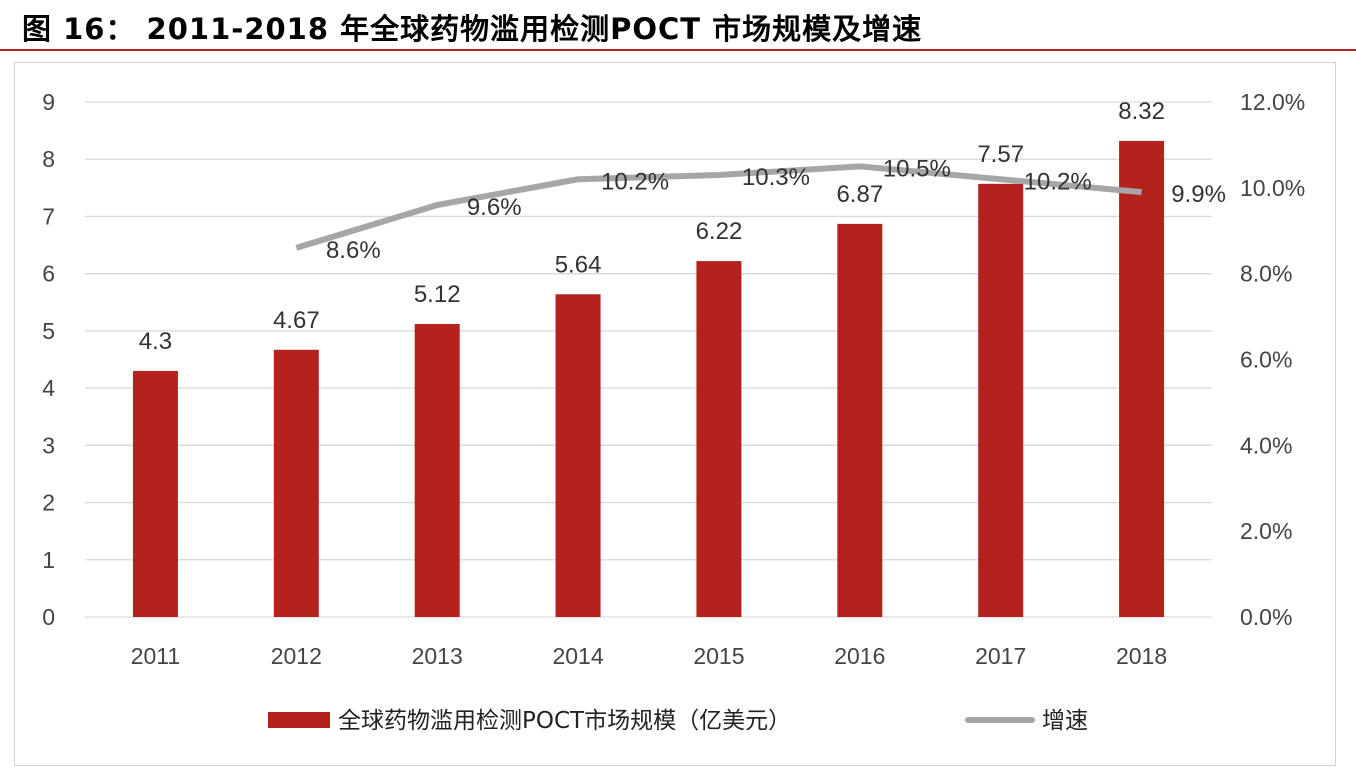 The height and width of the screenshot is (776, 1356). I want to click on bar-data-label: 5.64, so click(578, 264).